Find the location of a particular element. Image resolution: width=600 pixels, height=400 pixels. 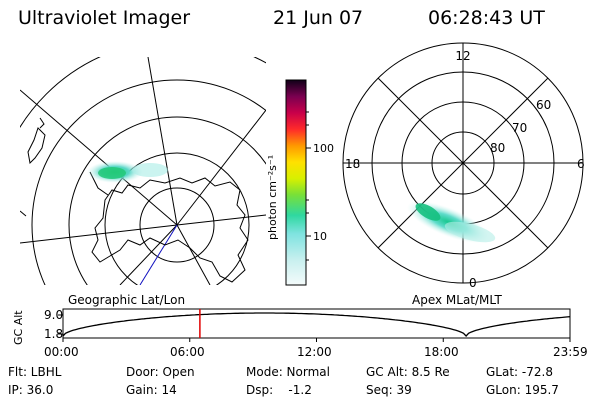

ip-info: IP: 36.0 is located at coordinates (31, 390).